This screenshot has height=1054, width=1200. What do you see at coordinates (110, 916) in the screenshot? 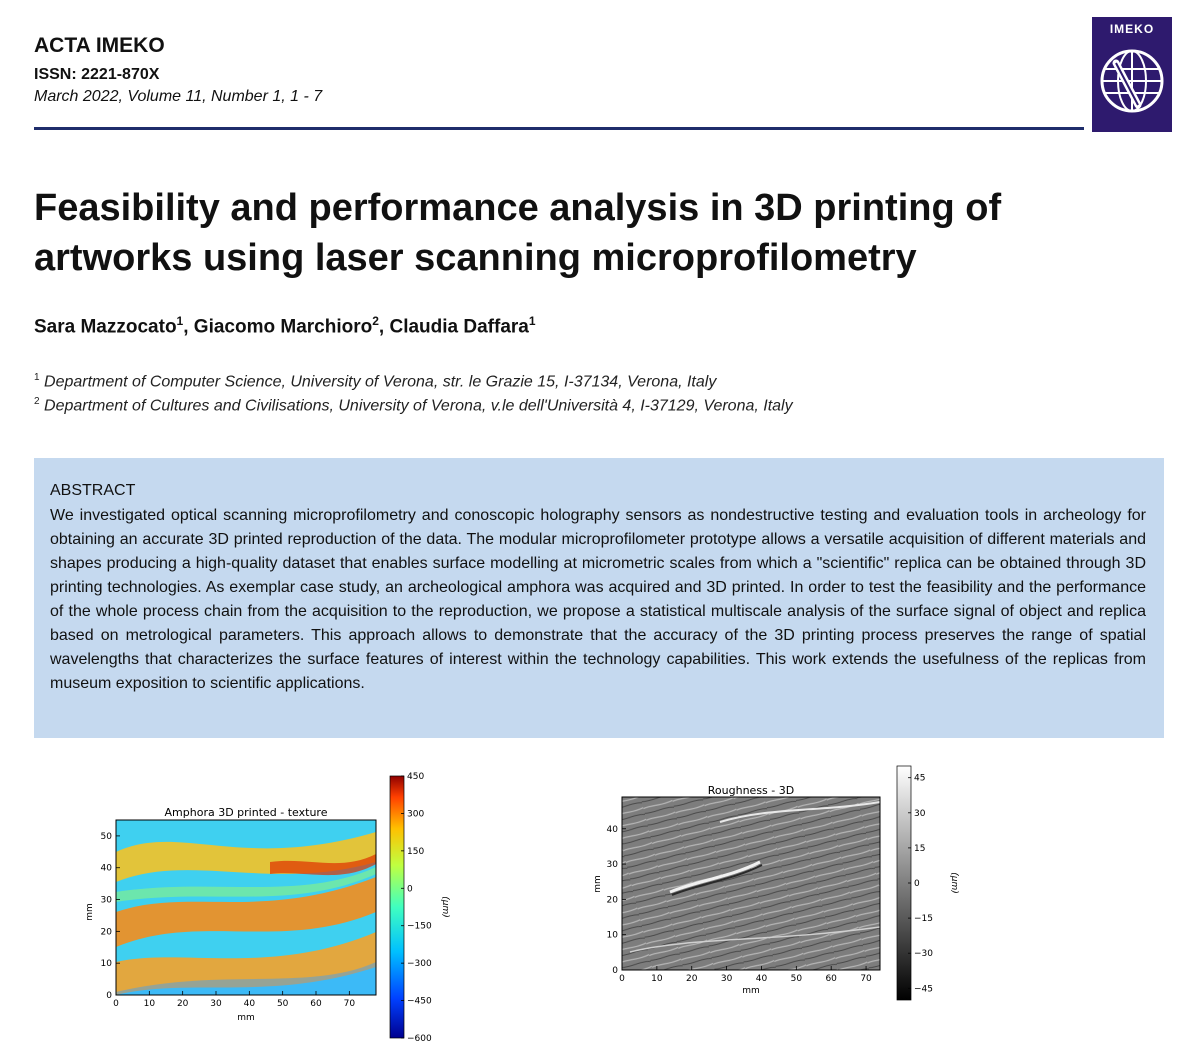
I see `y-axis: 0 10 20 30 40 50` at bounding box center [110, 916].